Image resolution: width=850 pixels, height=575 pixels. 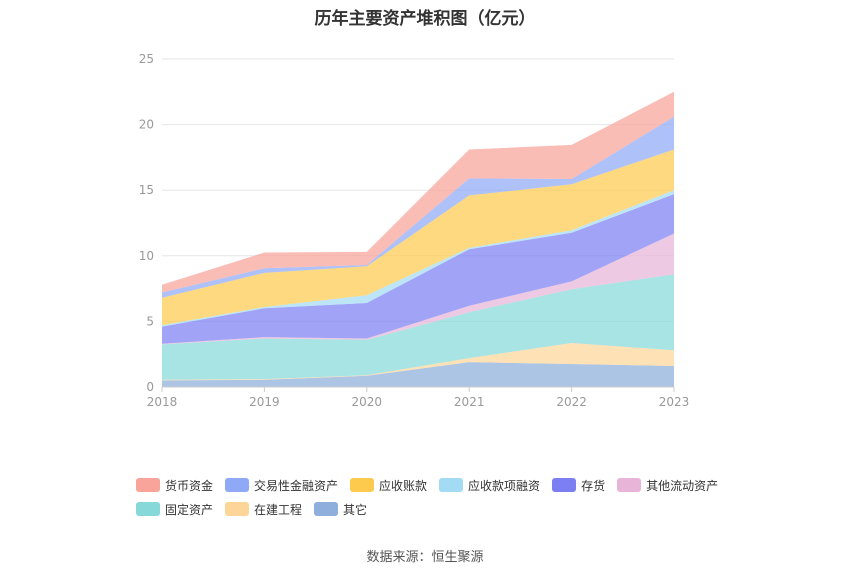 I want to click on legend-item-construction-in-progress: 在建工程, so click(x=263, y=509).